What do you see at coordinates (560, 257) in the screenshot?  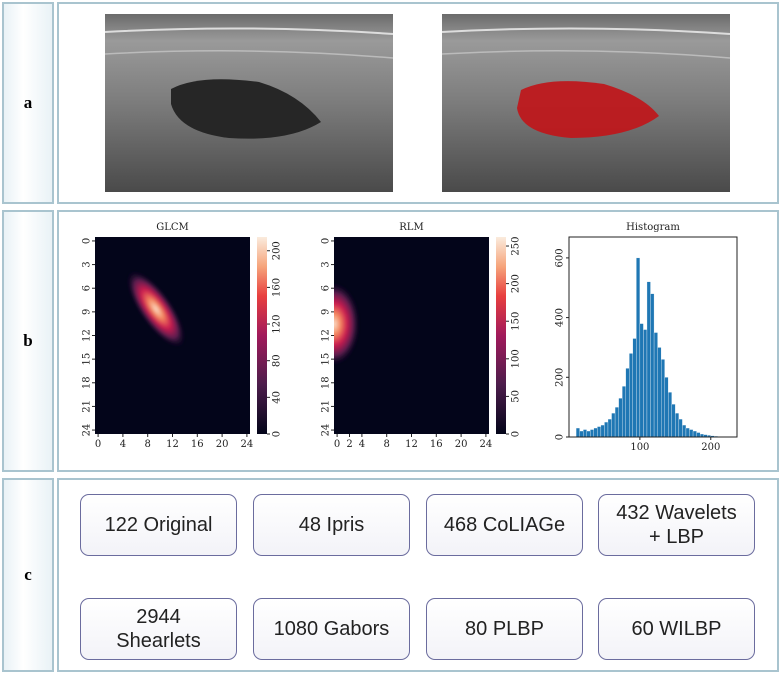 I see `y-tick-label: 600` at bounding box center [560, 257].